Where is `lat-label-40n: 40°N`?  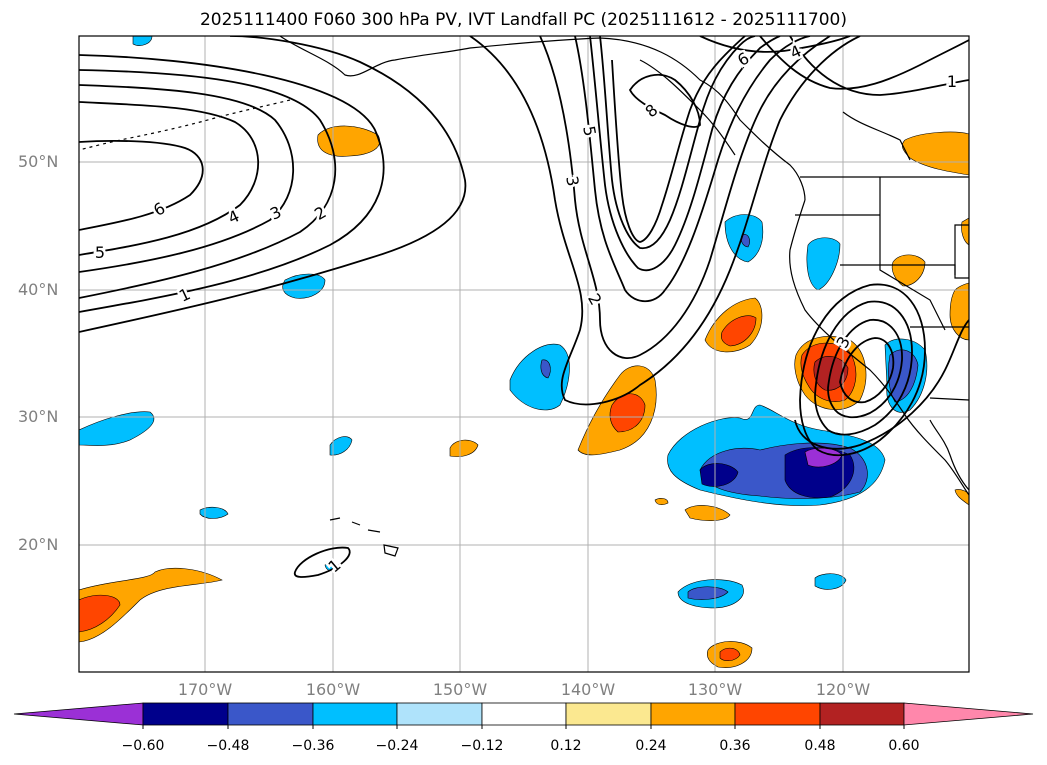 lat-label-40n: 40°N is located at coordinates (38, 289).